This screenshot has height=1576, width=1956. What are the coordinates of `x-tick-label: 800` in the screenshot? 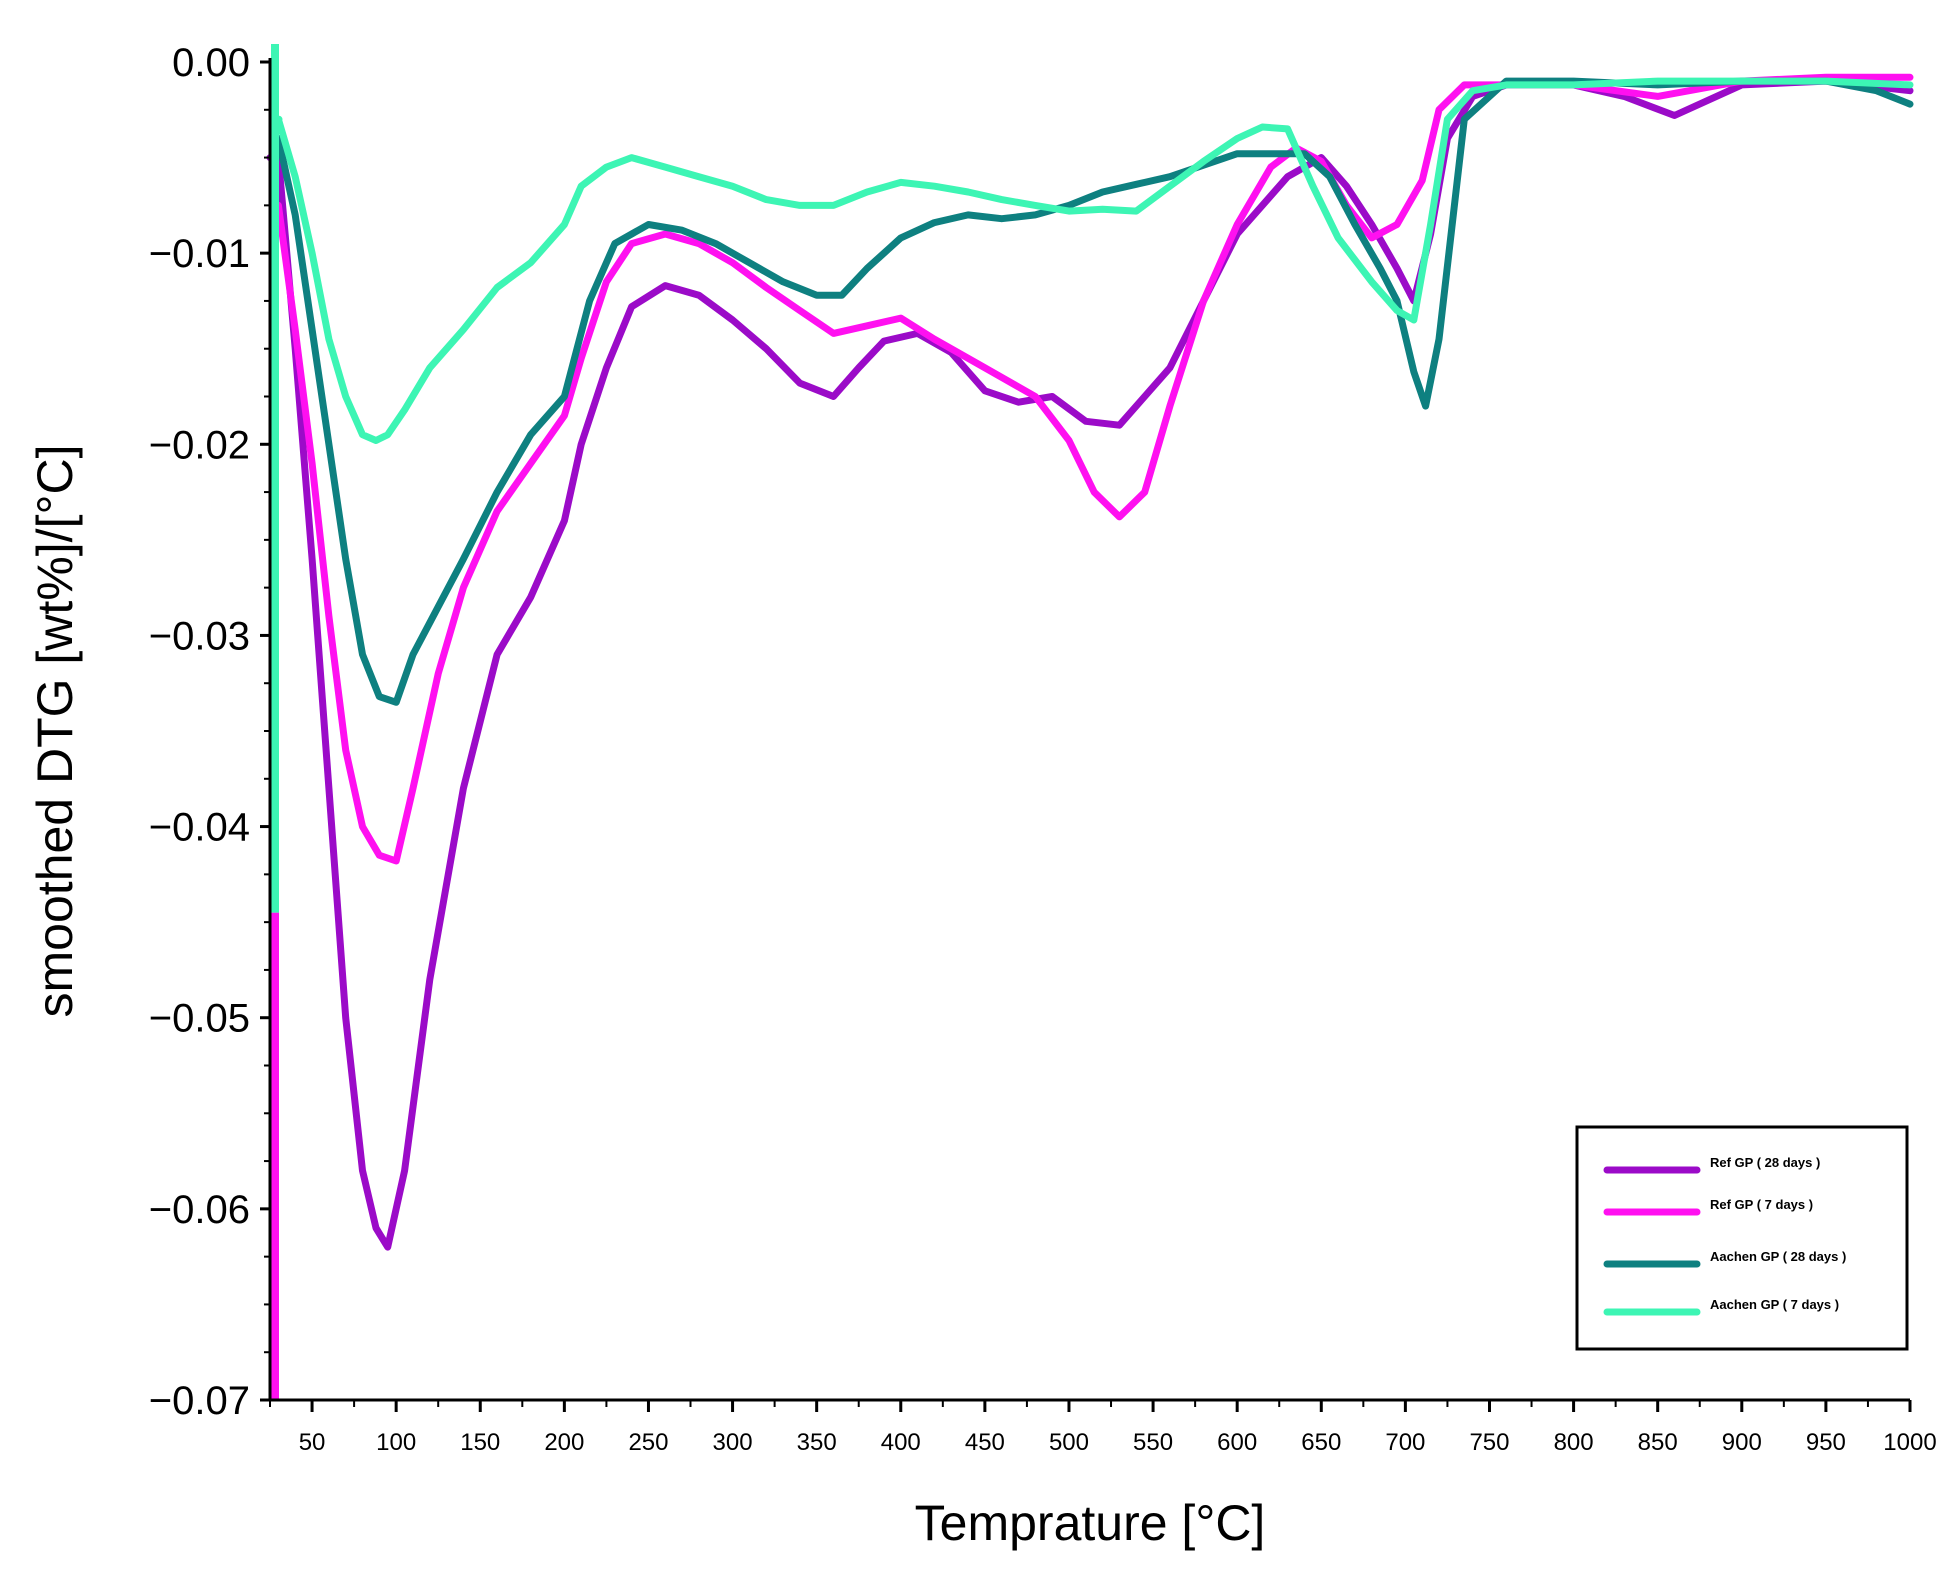 It's located at (1574, 1442).